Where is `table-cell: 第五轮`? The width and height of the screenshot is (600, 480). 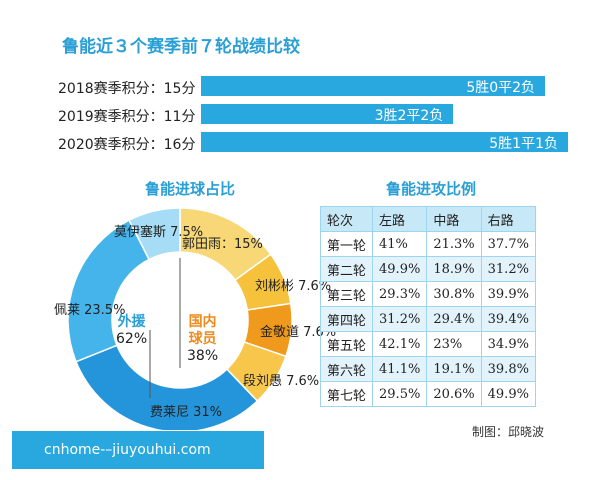
table-cell: 第五轮 is located at coordinates (346, 344).